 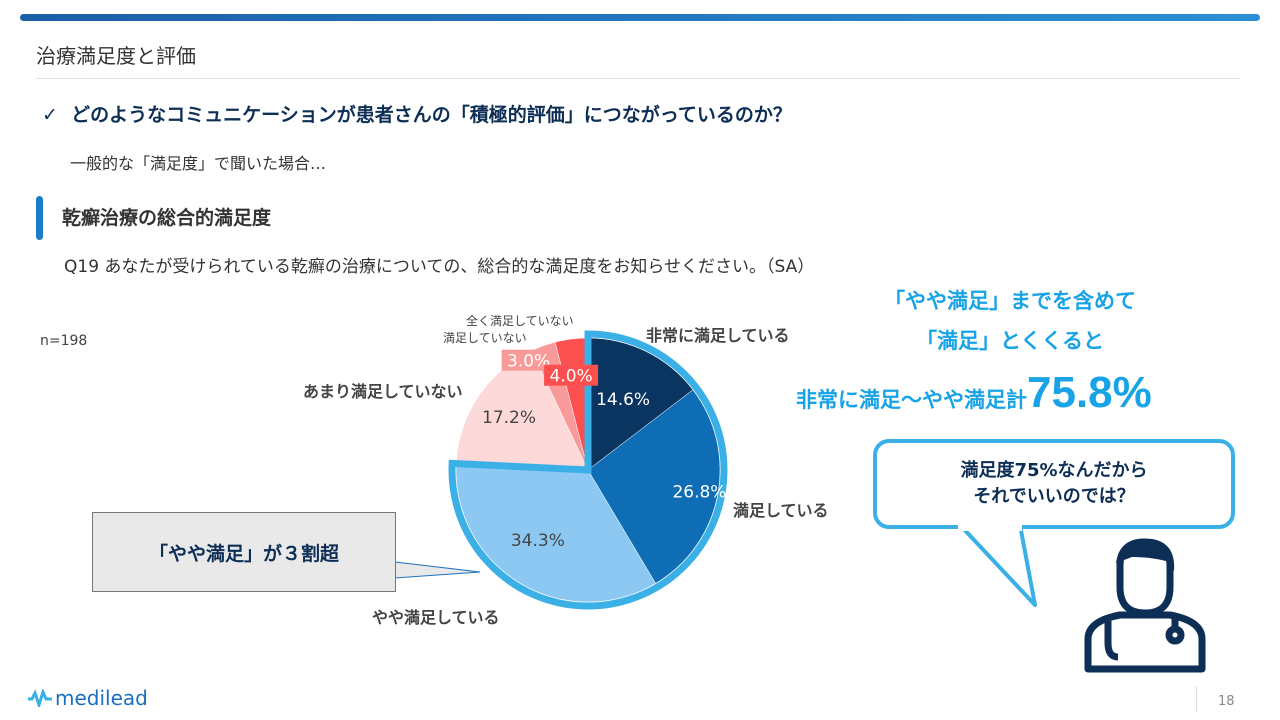 What do you see at coordinates (1010, 341) in the screenshot?
I see `highlight-line-2: 「満足」とくくると` at bounding box center [1010, 341].